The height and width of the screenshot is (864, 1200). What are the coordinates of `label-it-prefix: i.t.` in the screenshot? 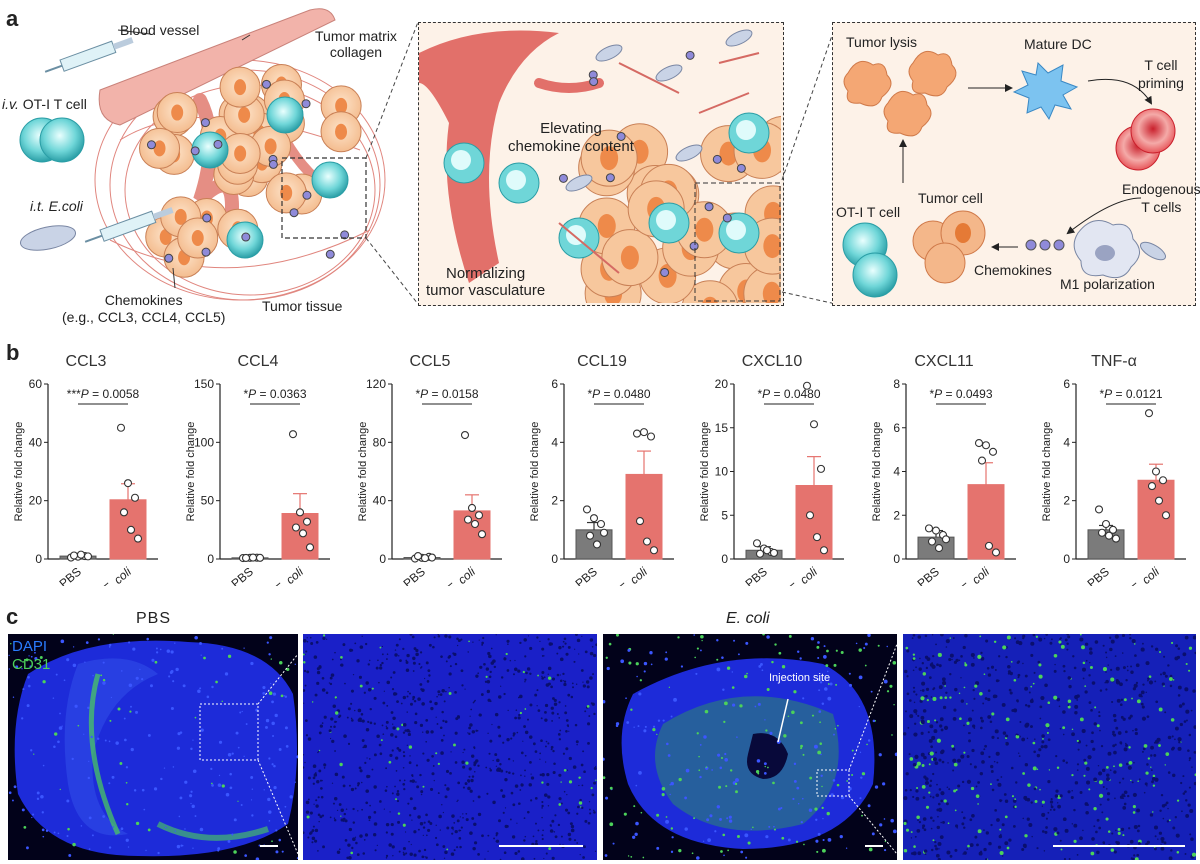 It's located at (37, 206).